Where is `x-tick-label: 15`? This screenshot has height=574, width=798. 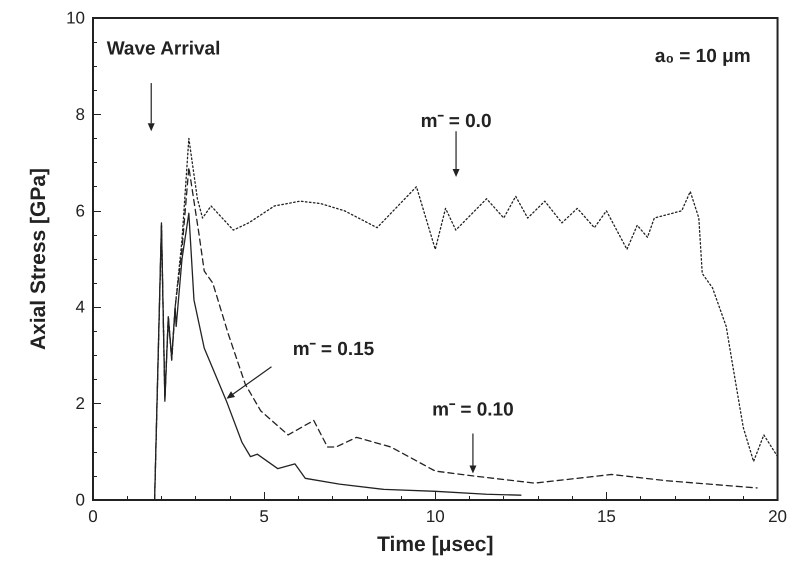 x-tick-label: 15 is located at coordinates (606, 516).